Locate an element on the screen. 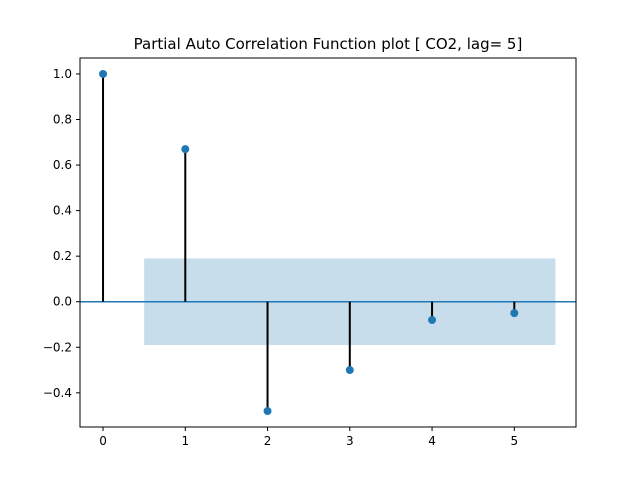 This screenshot has height=480, width=640. x-tick-label: 1 is located at coordinates (185, 441).